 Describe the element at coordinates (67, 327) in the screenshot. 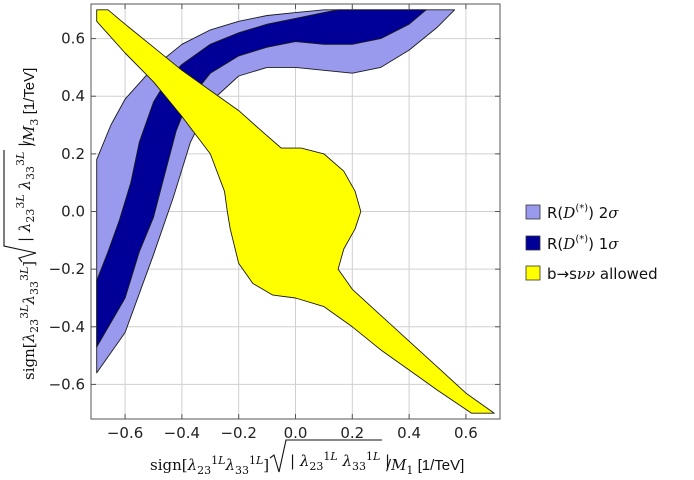

I see `y-tick-label: −0.4` at that location.